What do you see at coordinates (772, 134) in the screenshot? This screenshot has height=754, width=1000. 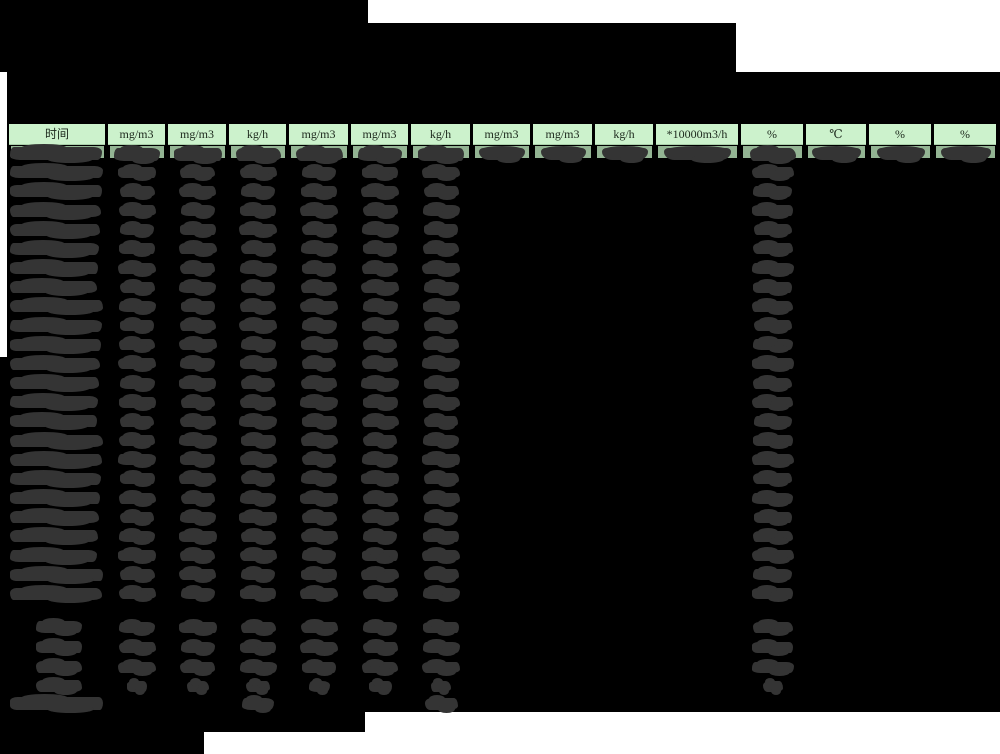 I see `header-cell-11: %` at bounding box center [772, 134].